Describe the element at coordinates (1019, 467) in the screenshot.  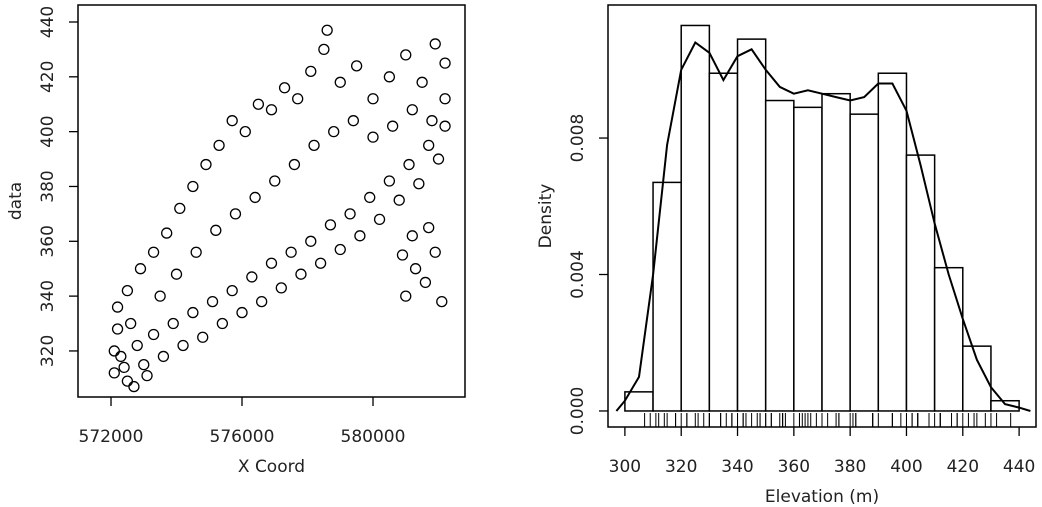
I see `x-tick-label: 440` at that location.